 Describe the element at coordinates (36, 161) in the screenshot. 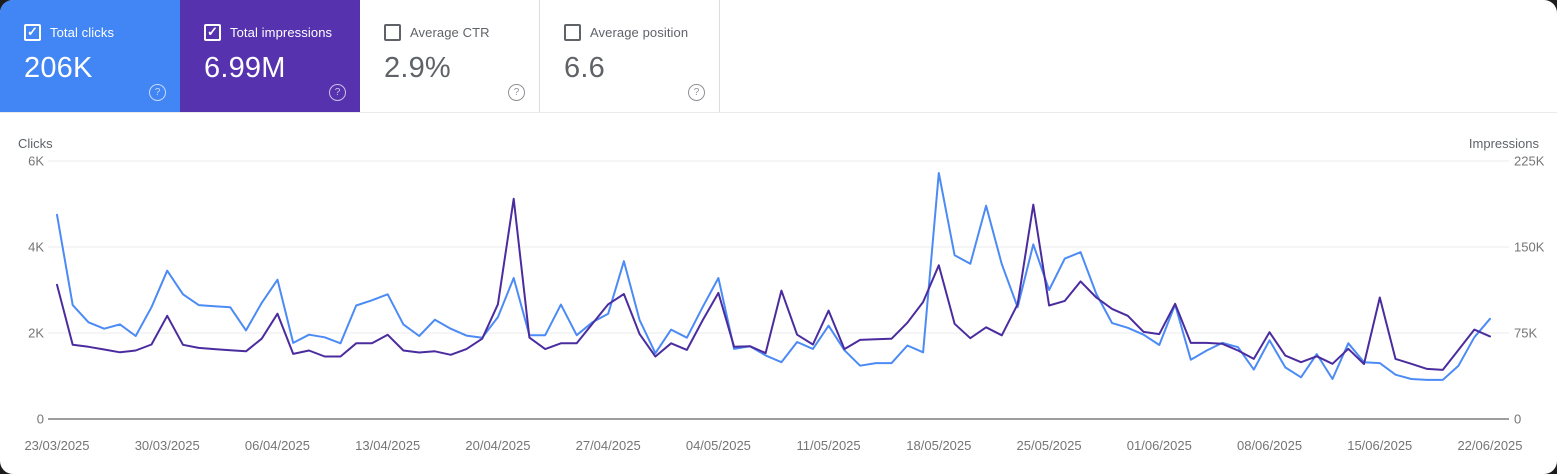

I see `left-axis-tick: 6K` at that location.